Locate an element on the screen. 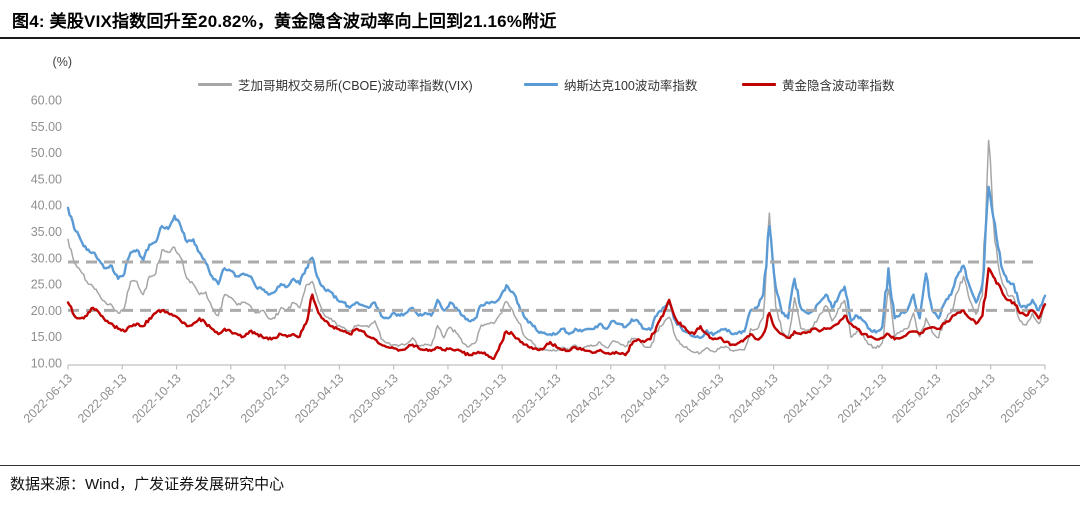 This screenshot has height=507, width=1080. vix-line-swatch is located at coordinates (215, 84).